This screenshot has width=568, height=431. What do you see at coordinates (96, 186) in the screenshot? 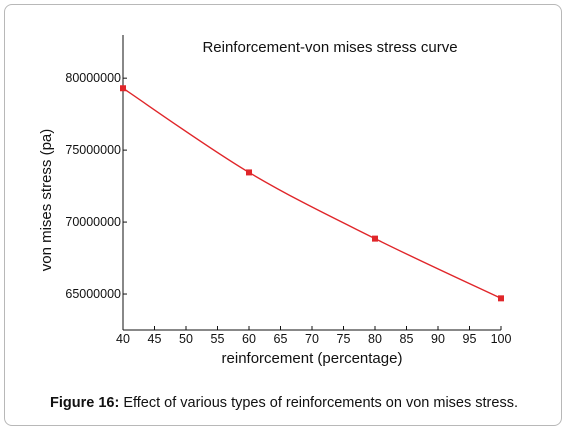
I see `y-ticks: 65000000 70000000 75000000 80000000` at bounding box center [96, 186].